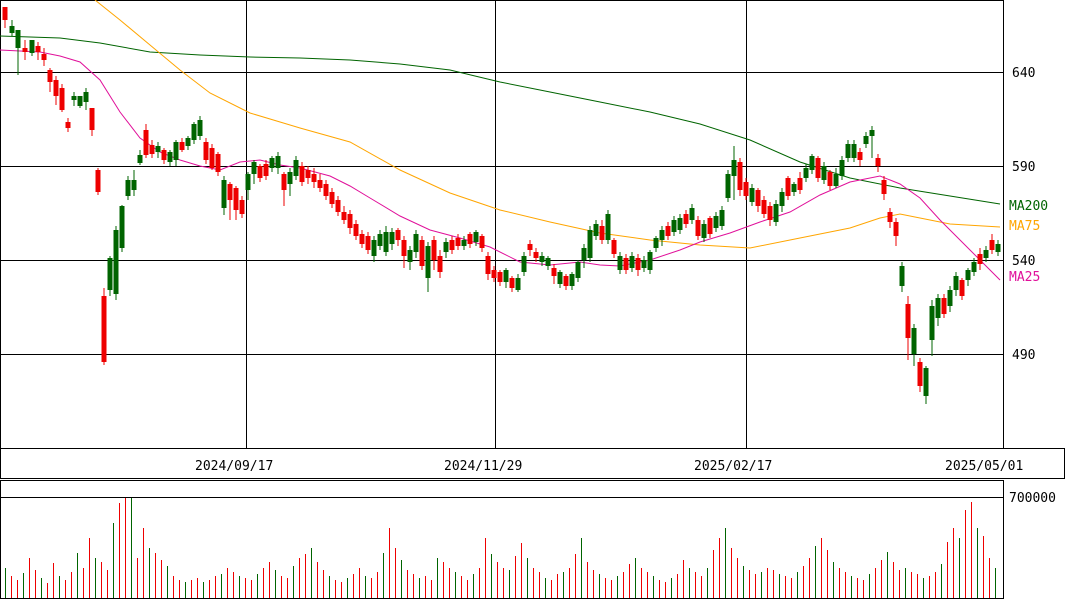 The image size is (1065, 604). What do you see at coordinates (1024, 226) in the screenshot?
I see `legend-ma75: MA75` at bounding box center [1024, 226].